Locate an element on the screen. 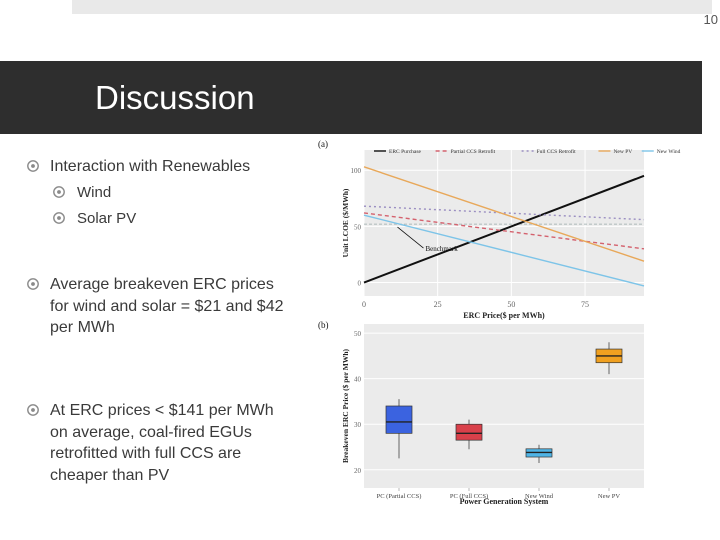 The image size is (720, 540). x-tick-label: 0 is located at coordinates (364, 304).